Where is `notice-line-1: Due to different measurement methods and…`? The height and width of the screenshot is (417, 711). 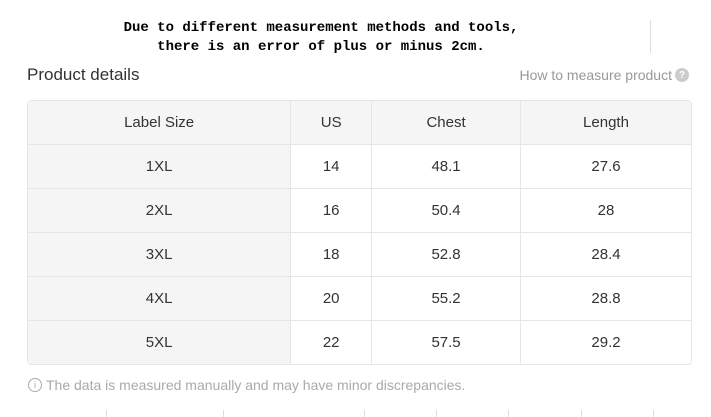 notice-line-1: Due to different measurement methods and… is located at coordinates (321, 28).